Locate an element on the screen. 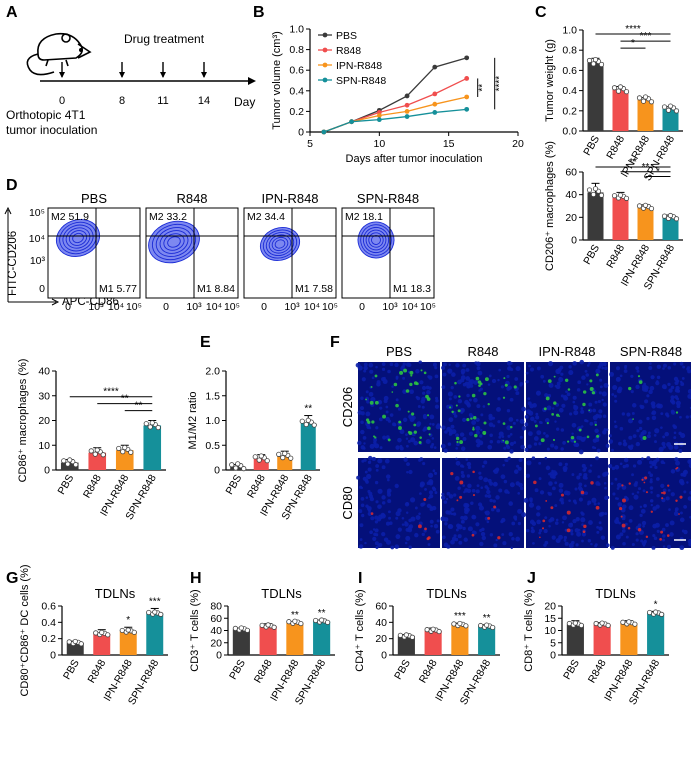 The height and width of the screenshot is (768, 691). timeline-axis-label: Day is located at coordinates (244, 102).